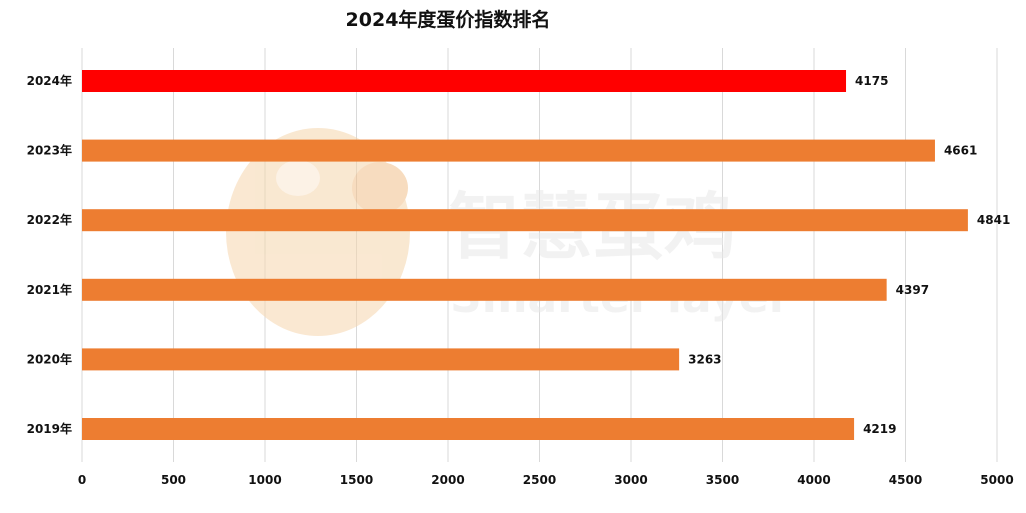  What do you see at coordinates (996, 480) in the screenshot?
I see `x-tick-label: 5000` at bounding box center [996, 480].